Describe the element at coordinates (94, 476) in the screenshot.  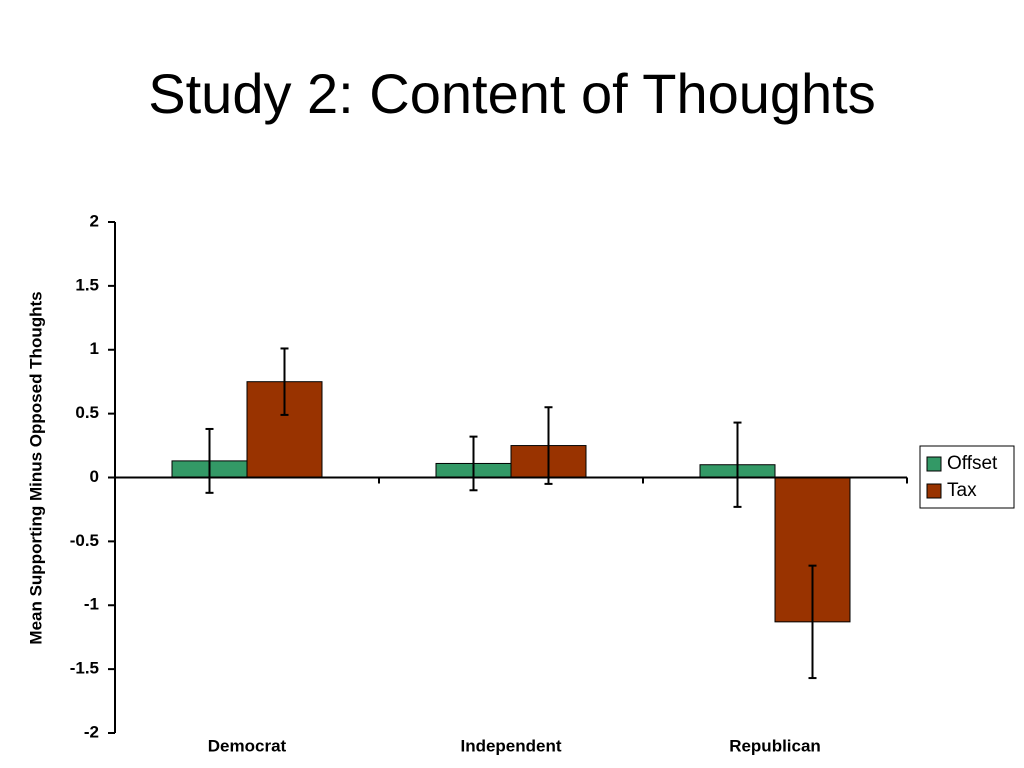
I see `y-tick-label: 0` at that location.